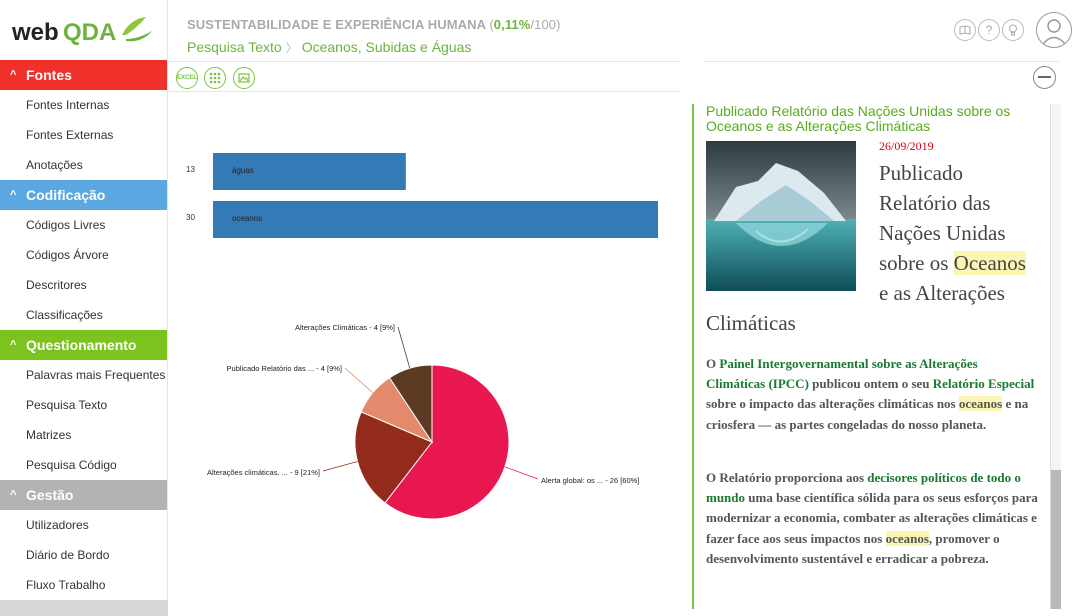  Describe the element at coordinates (1056, 539) in the screenshot. I see `scrollbar-thumb` at that location.